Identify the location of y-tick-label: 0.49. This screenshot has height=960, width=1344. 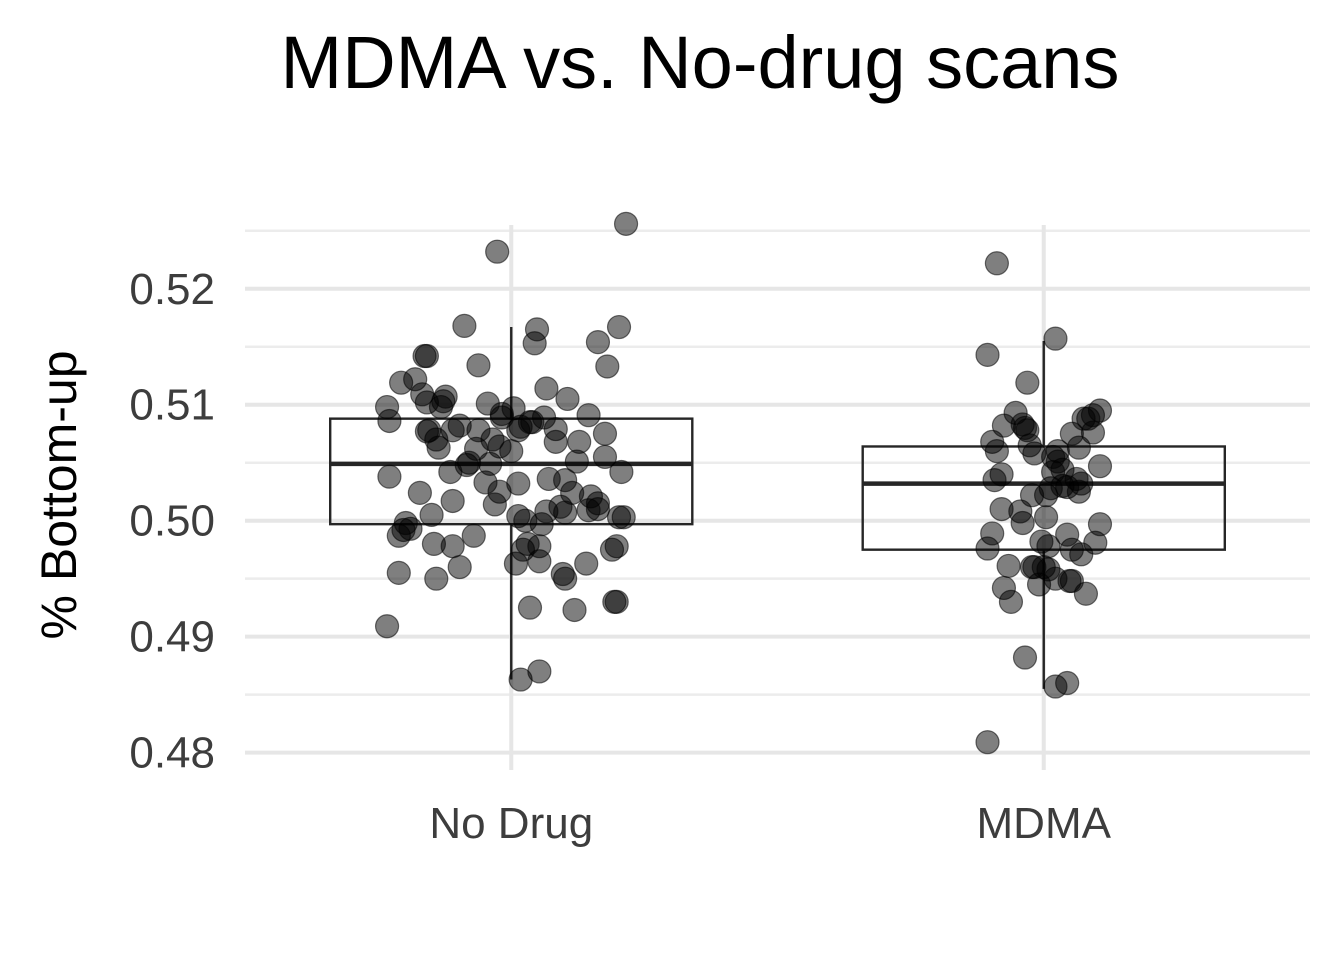
(172, 637).